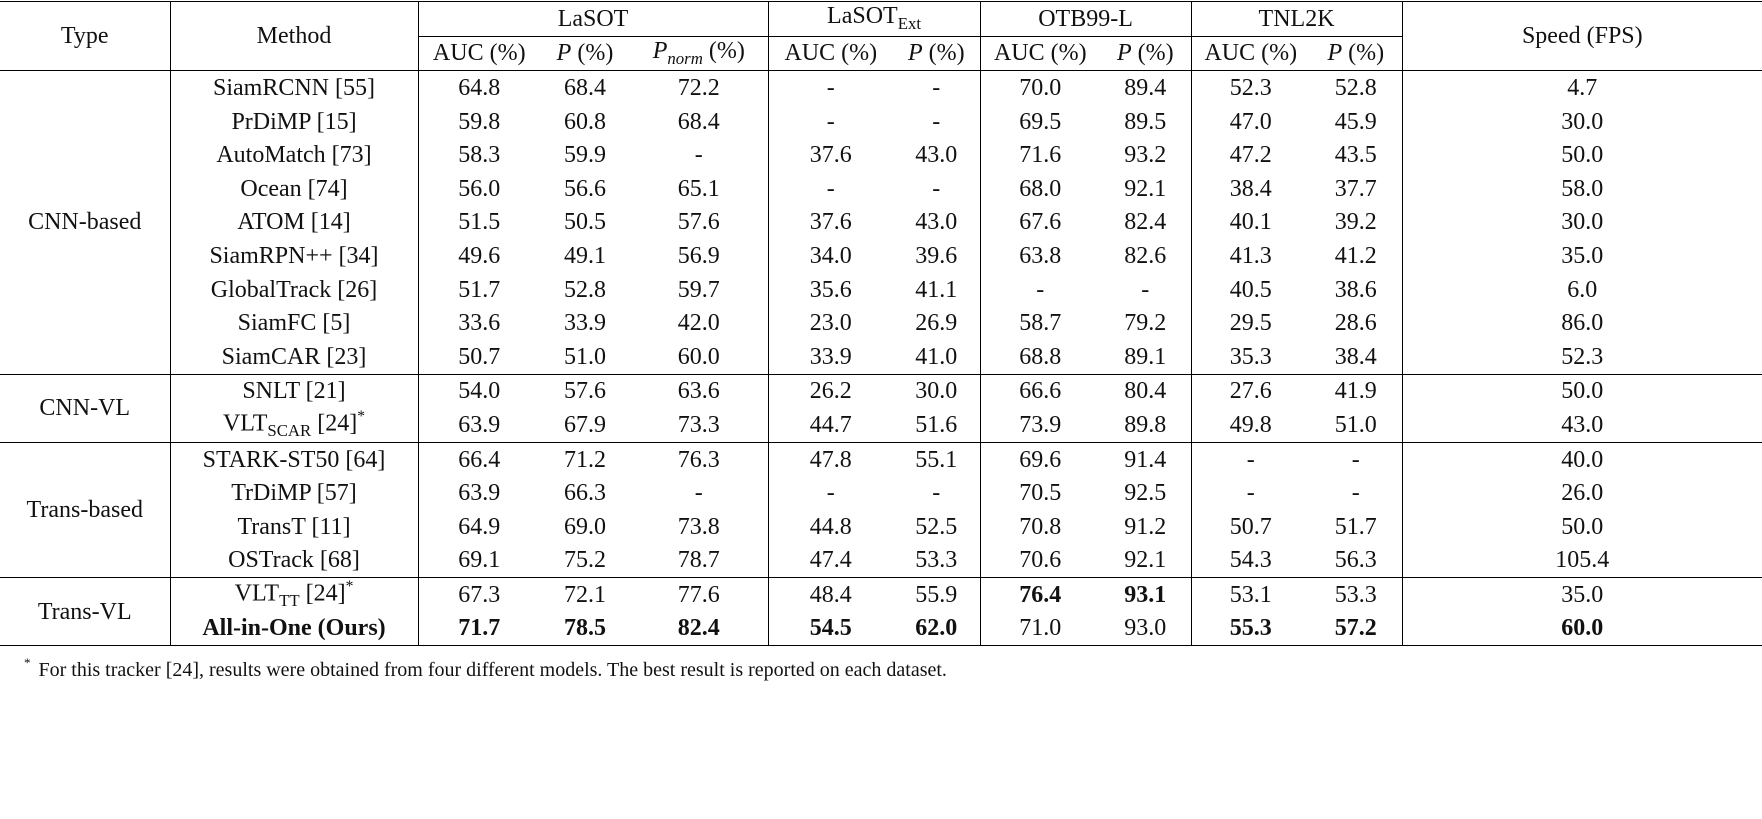  Describe the element at coordinates (294, 459) in the screenshot. I see `method-cell: STARK-ST50 [64]` at that location.